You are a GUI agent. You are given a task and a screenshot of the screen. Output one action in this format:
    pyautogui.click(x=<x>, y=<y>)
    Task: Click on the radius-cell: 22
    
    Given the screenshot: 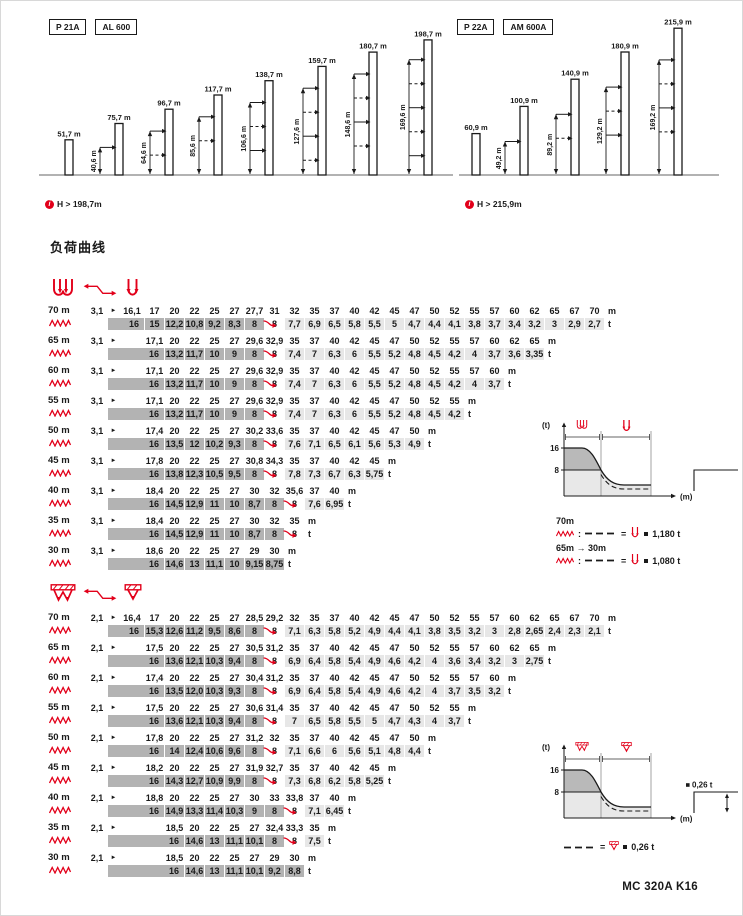 What is the action you would take?
    pyautogui.click(x=194, y=708)
    